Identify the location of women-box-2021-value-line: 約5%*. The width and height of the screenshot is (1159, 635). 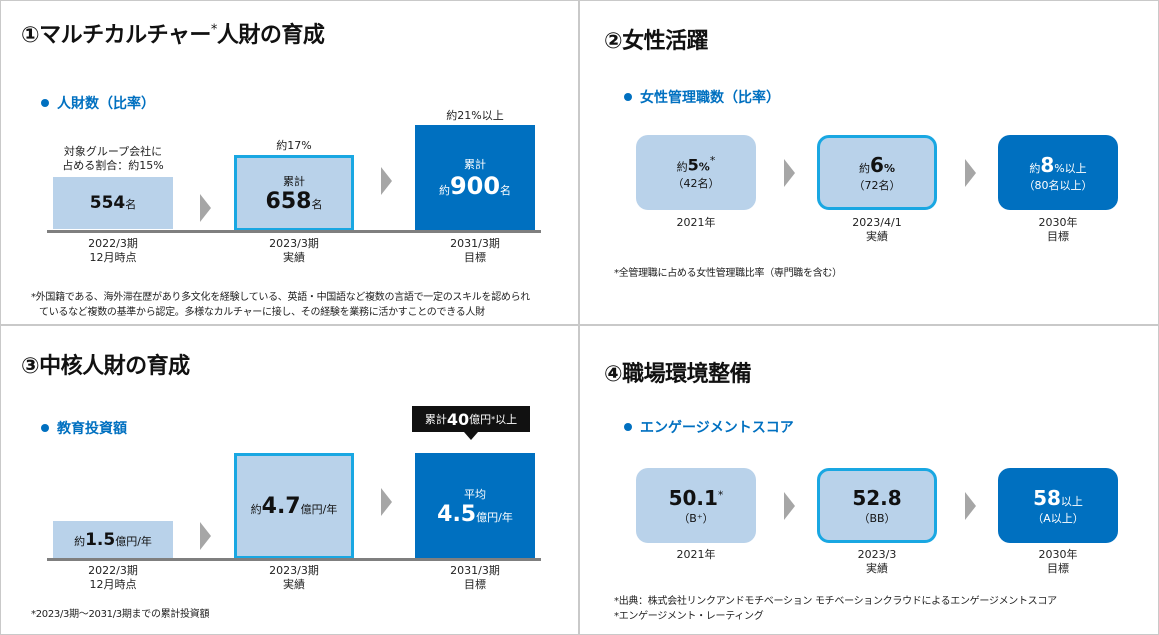
(696, 164).